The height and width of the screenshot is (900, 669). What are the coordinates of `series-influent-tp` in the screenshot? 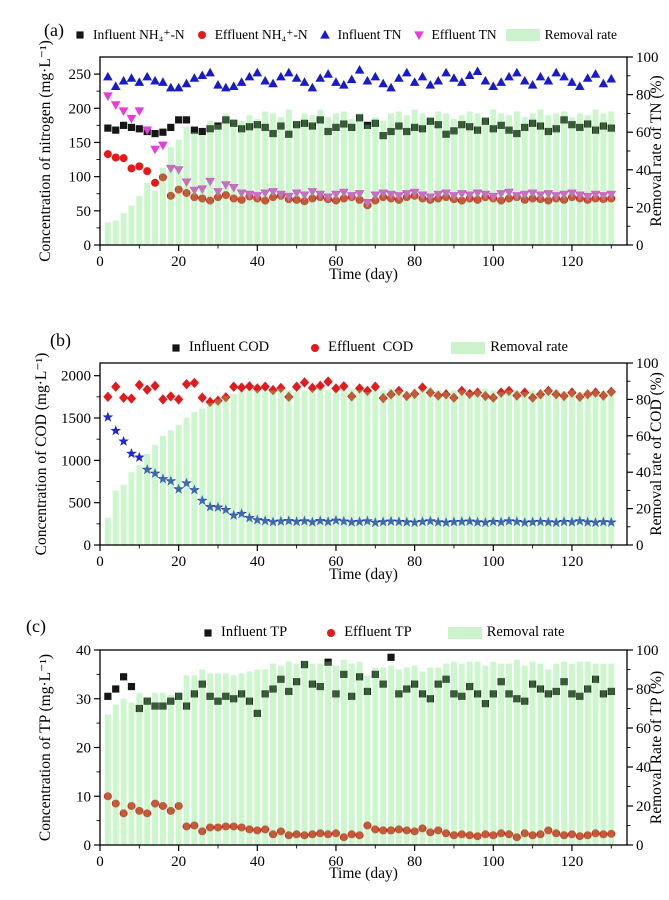 It's located at (359, 685).